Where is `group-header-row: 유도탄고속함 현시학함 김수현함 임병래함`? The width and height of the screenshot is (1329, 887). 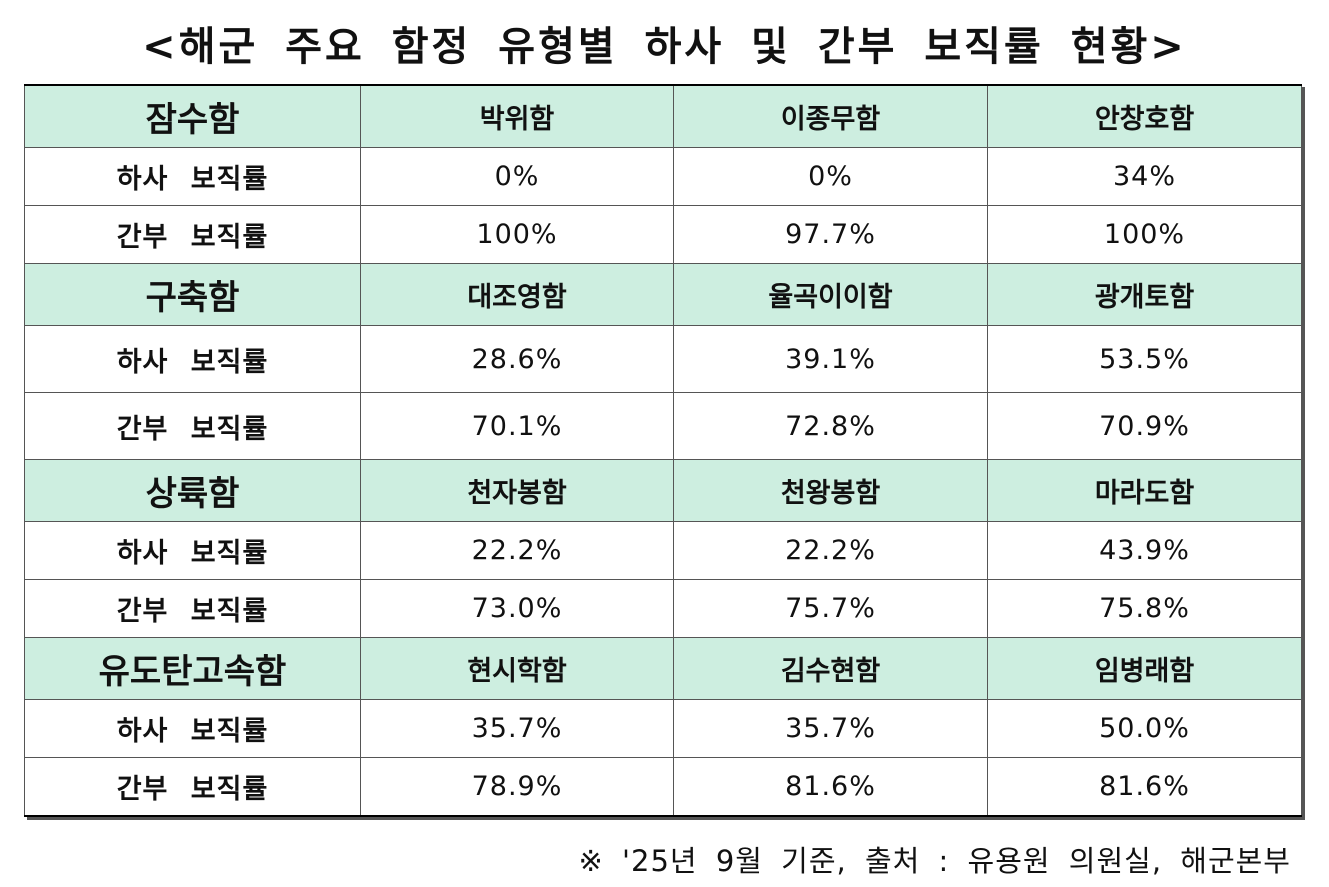
group-header-row: 유도탄고속함 현시학함 김수현함 임병래함 is located at coordinates (663, 668).